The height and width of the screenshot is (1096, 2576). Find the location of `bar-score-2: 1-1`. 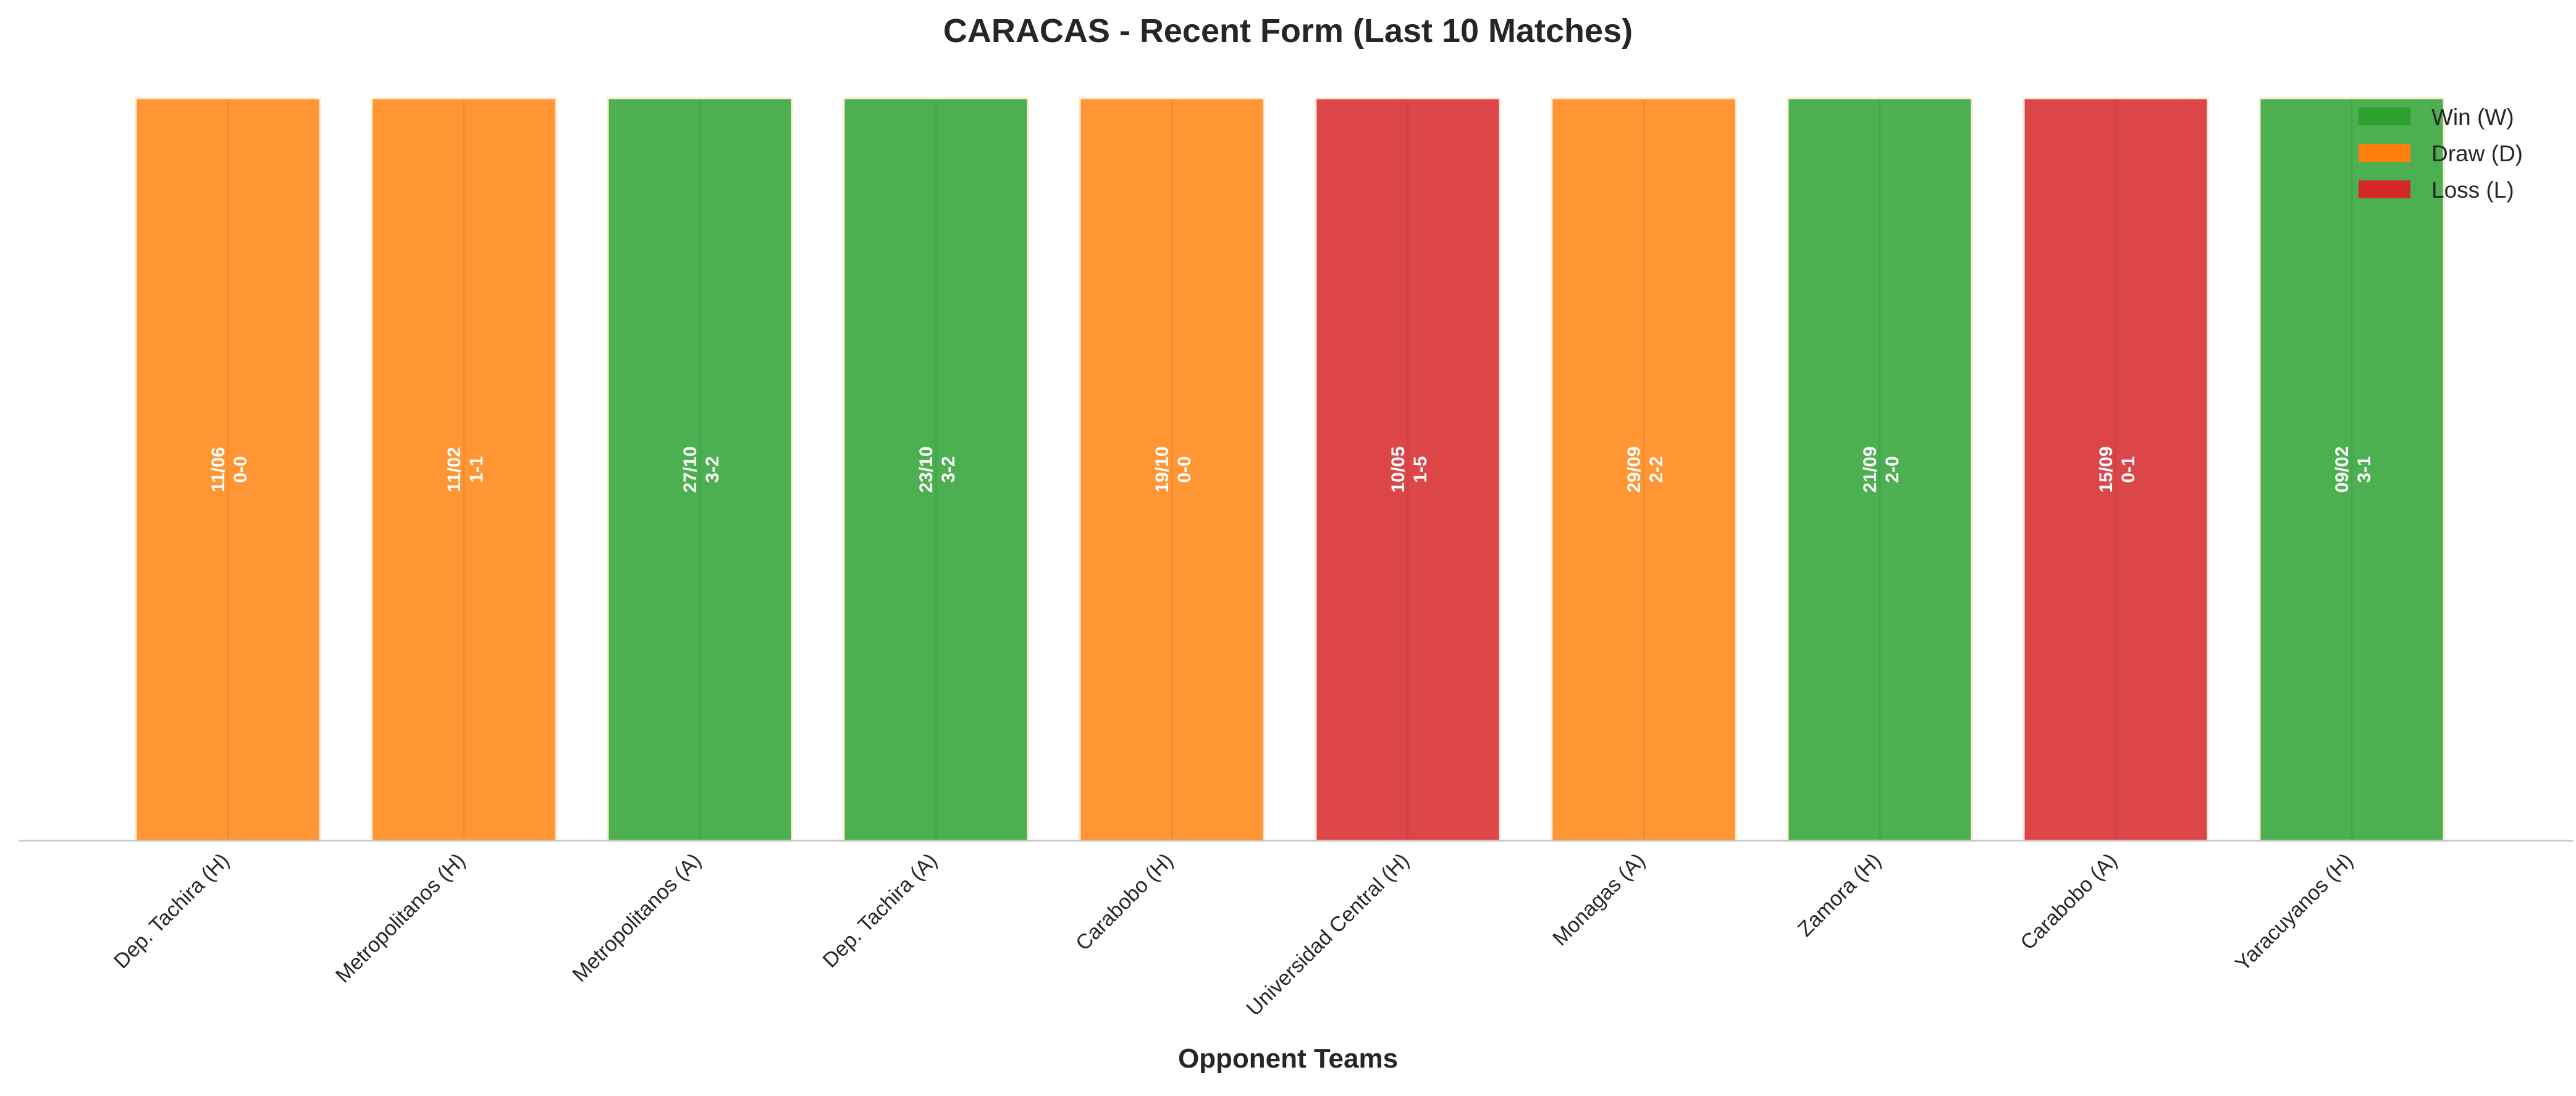

bar-score-2: 1-1 is located at coordinates (476, 469).